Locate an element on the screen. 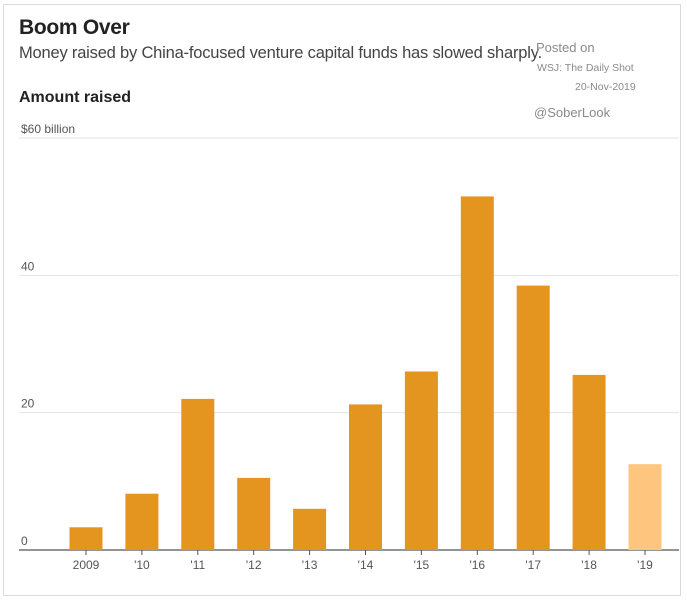 The image size is (687, 602). y-tick-label: 0 is located at coordinates (24, 541).